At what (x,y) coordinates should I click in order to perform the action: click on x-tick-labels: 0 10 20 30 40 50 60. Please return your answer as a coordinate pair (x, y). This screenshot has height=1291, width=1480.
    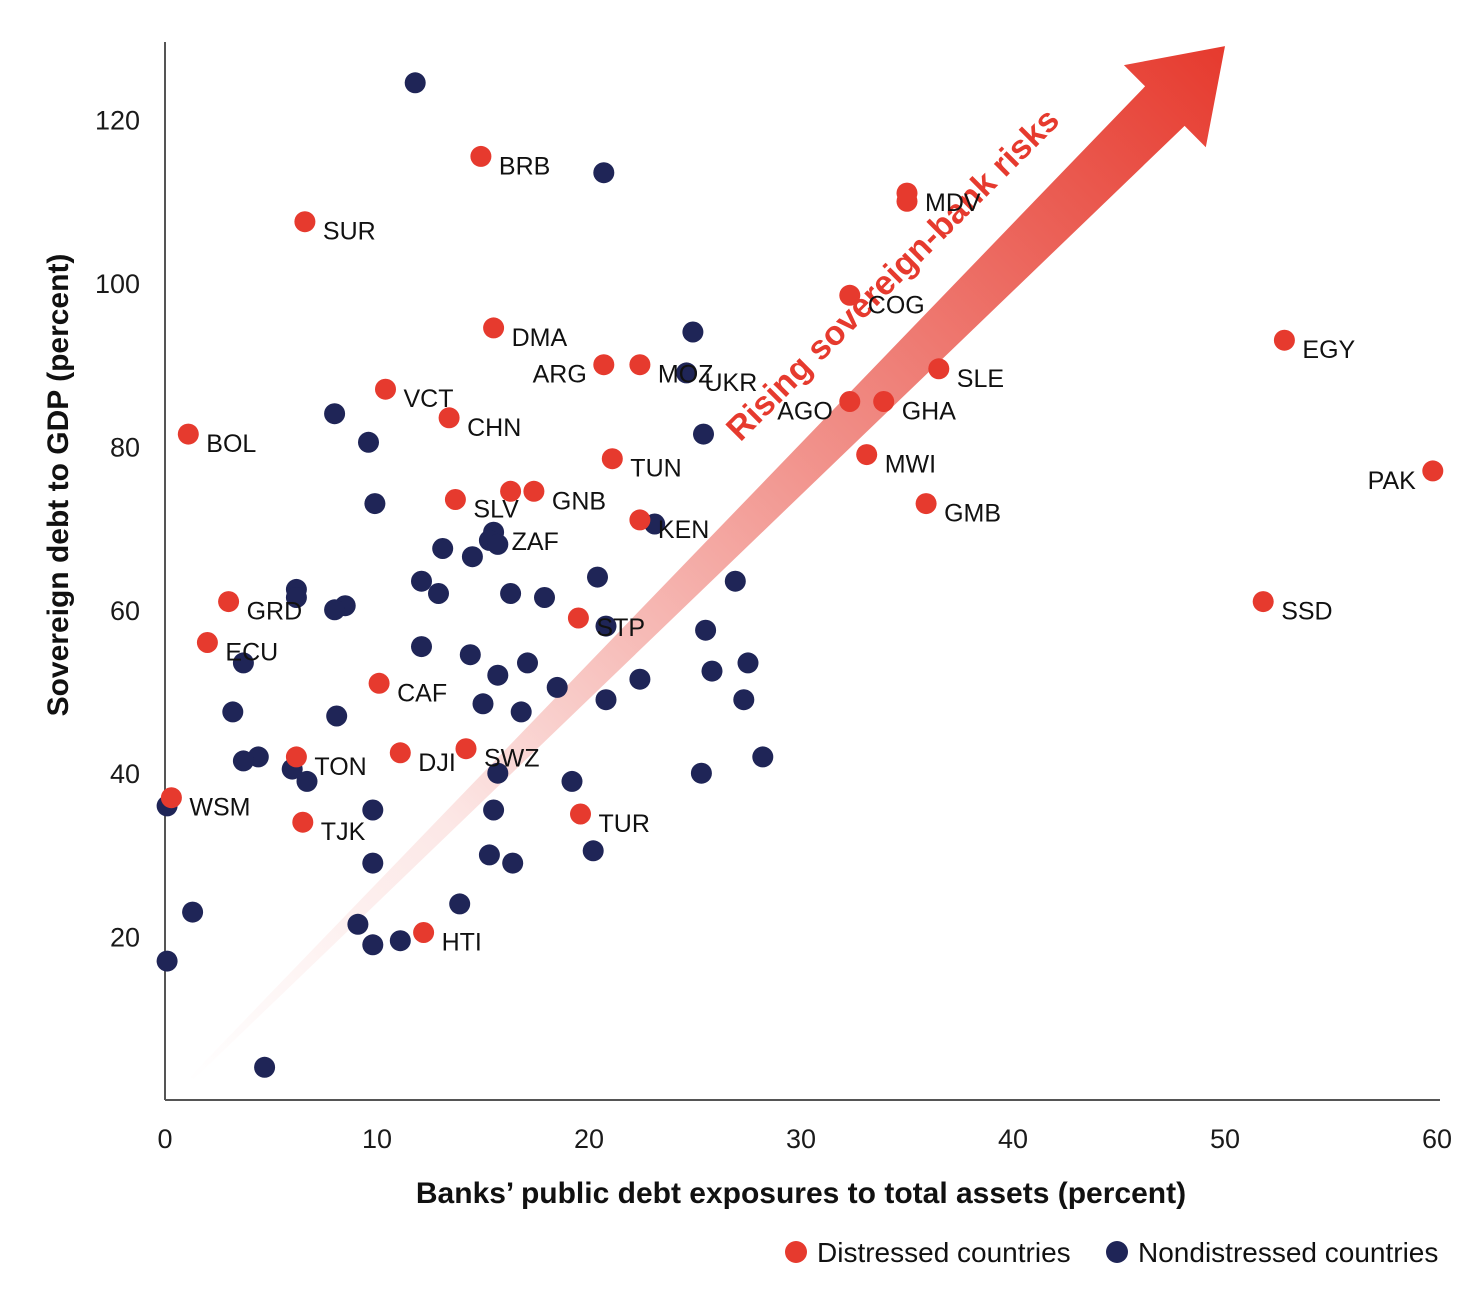
    Looking at the image, I should click on (804, 1139).